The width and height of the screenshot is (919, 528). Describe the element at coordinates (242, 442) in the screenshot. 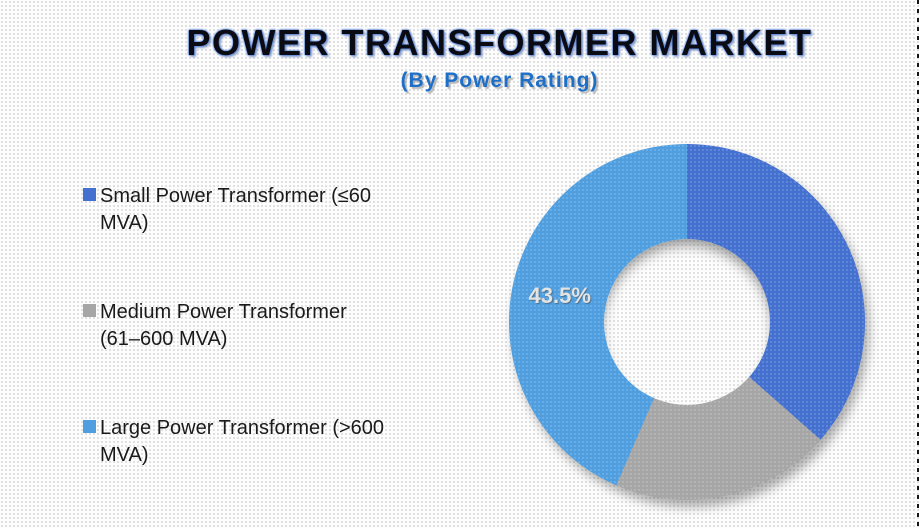

I see `legend-label-large: Large Power Transformer (>600 MVA)` at that location.